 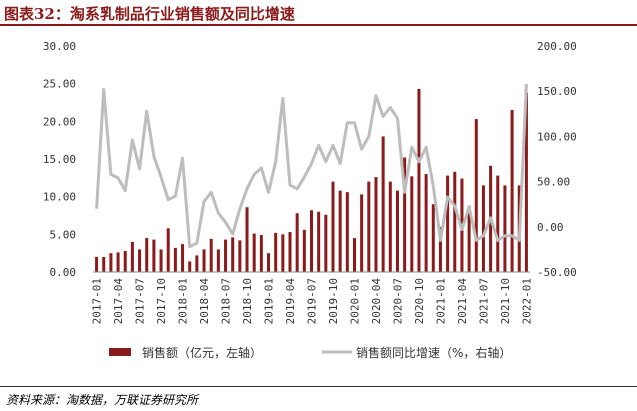 What do you see at coordinates (161, 301) in the screenshot?
I see `x-tick-label: 2017-10` at bounding box center [161, 301].